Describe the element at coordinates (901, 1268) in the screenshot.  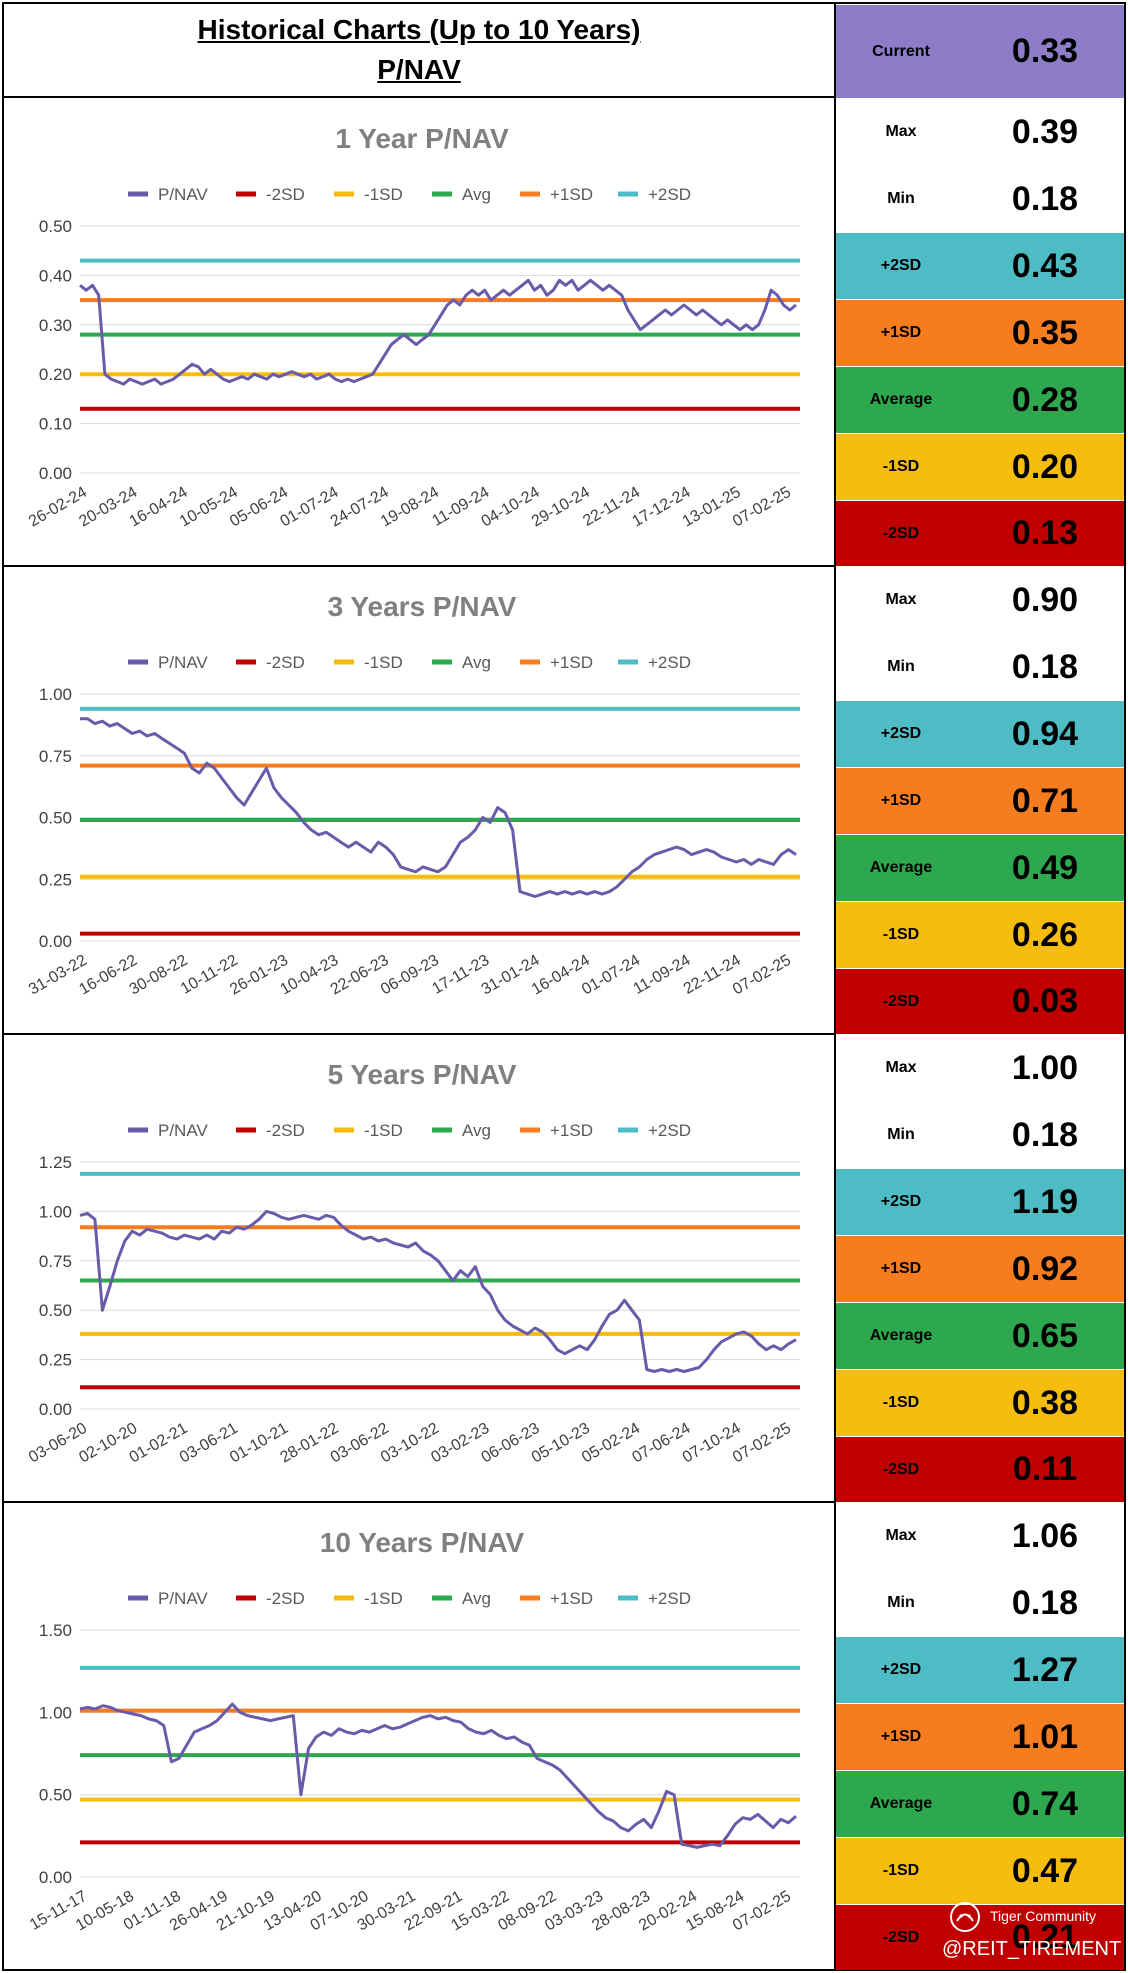
I see `stat-label: +1SD` at that location.